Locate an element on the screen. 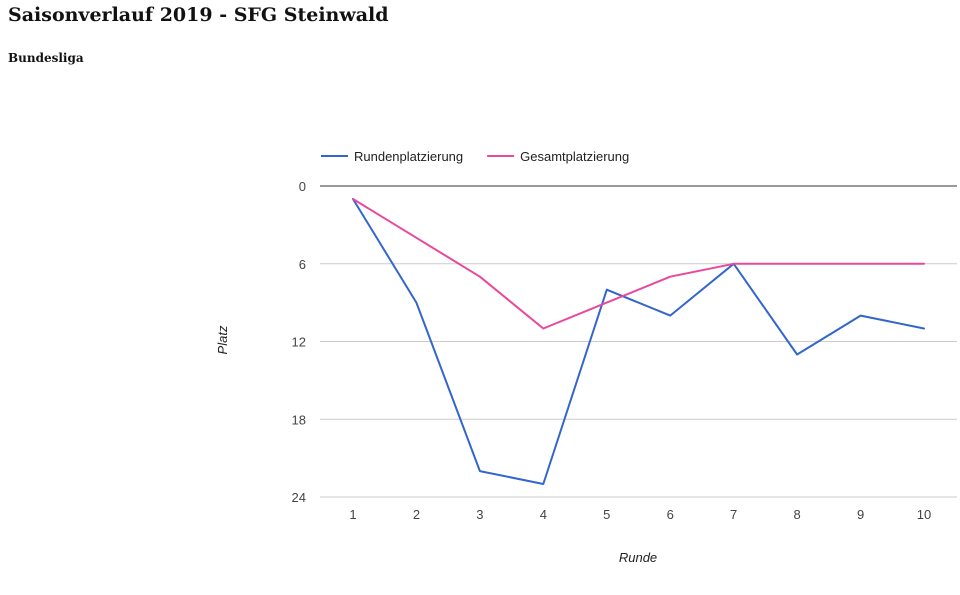 The image size is (960, 595). y-tick-label: 24 is located at coordinates (299, 497).